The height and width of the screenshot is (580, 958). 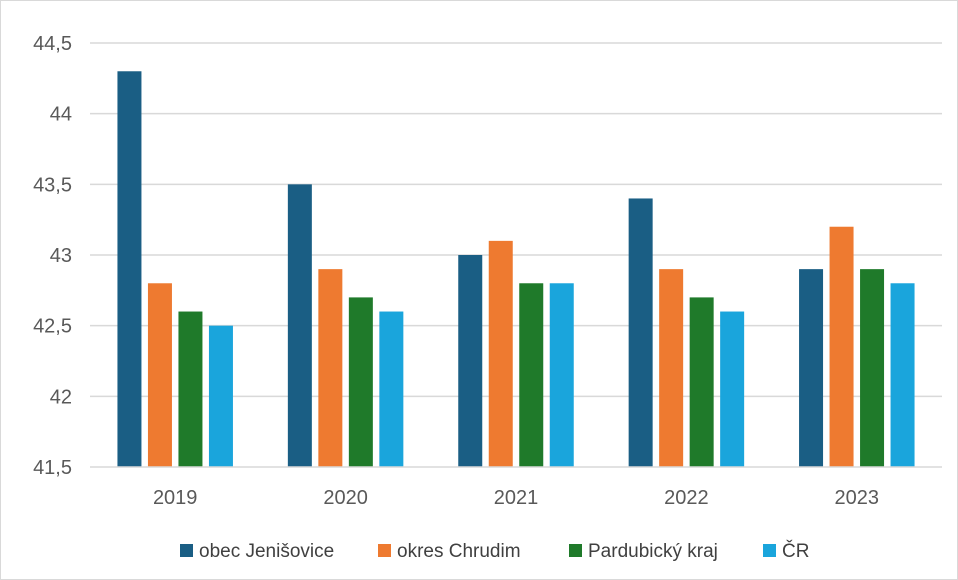 I want to click on legend-label: Pardubický kraj, so click(x=653, y=551).